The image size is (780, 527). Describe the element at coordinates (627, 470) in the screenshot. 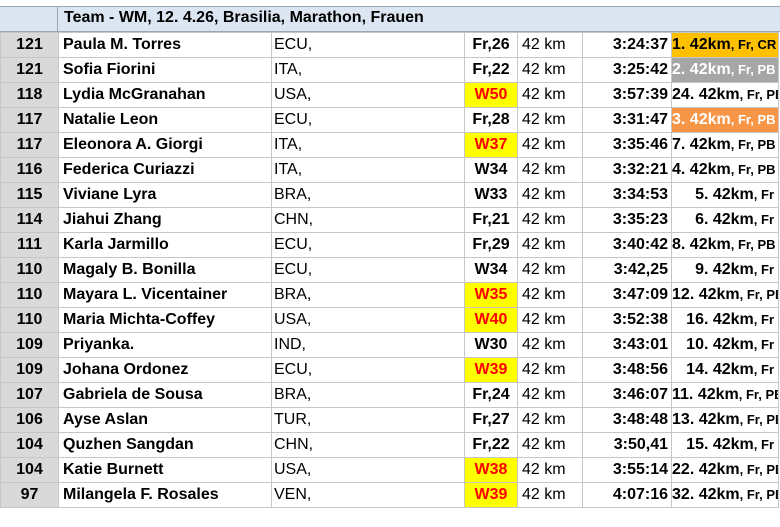

I see `finish-time-cell: 3:55:14` at that location.